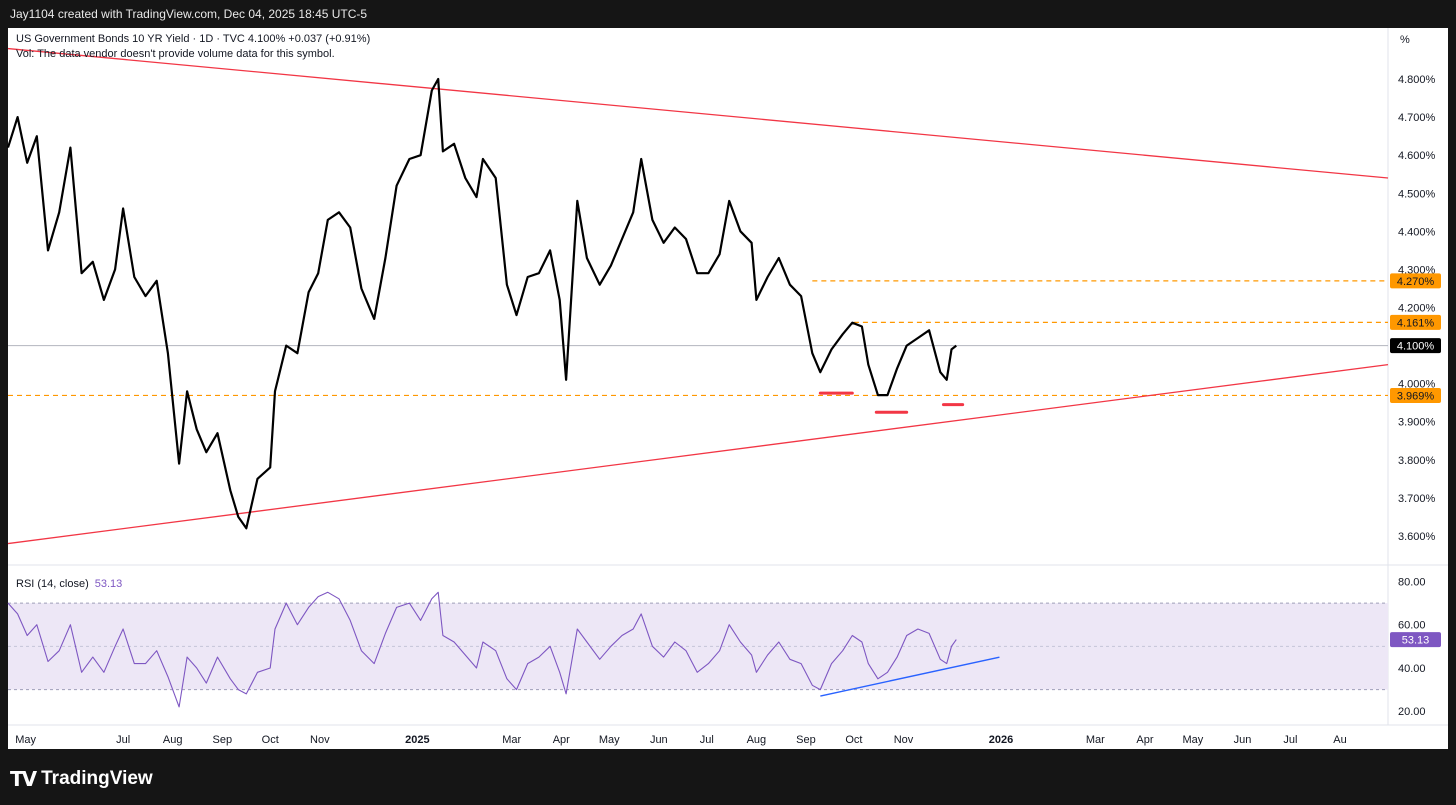 The image size is (1456, 805). What do you see at coordinates (482, 649) in the screenshot?
I see `rsi-line` at bounding box center [482, 649].